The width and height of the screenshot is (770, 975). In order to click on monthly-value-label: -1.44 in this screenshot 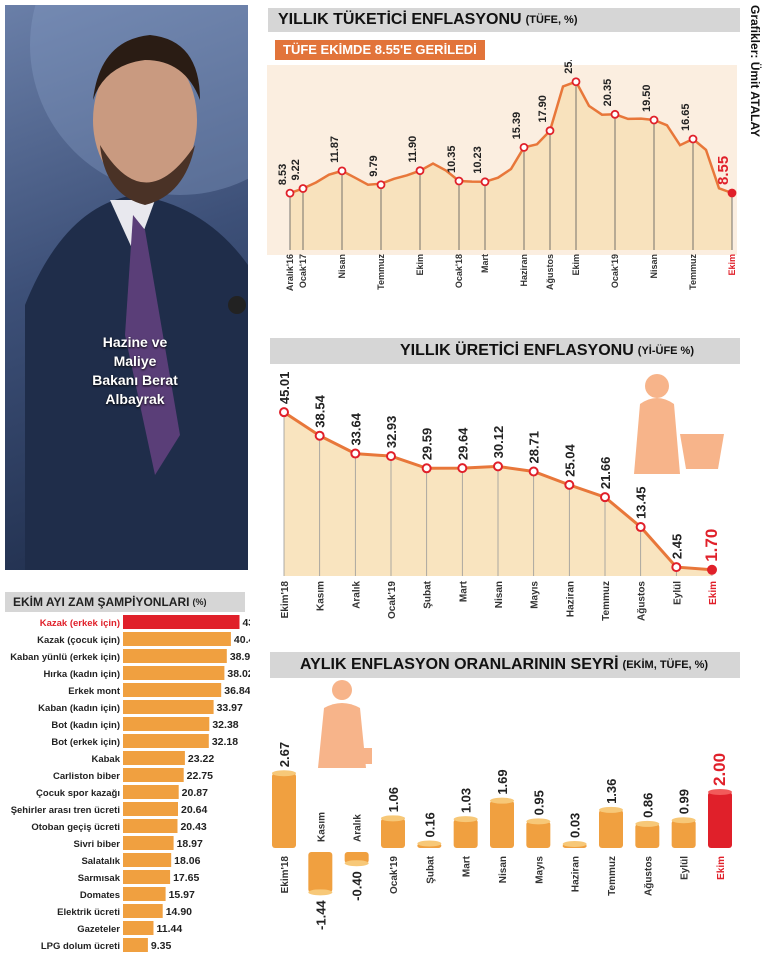, I will do `click(320, 915)`.